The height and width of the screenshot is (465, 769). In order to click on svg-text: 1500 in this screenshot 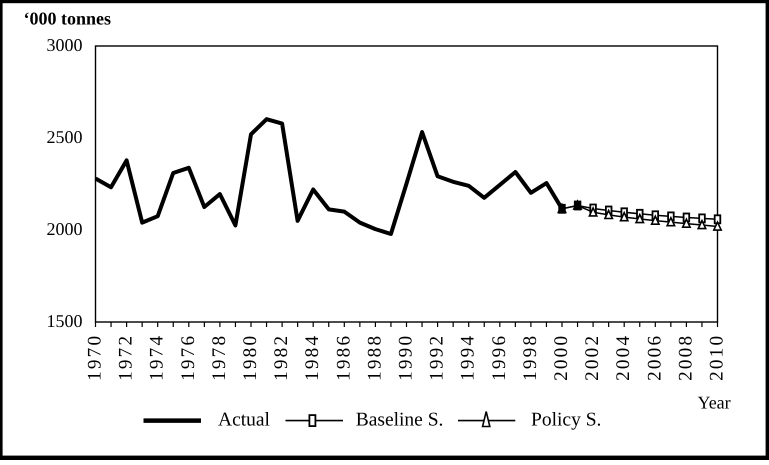, I will do `click(65, 321)`.